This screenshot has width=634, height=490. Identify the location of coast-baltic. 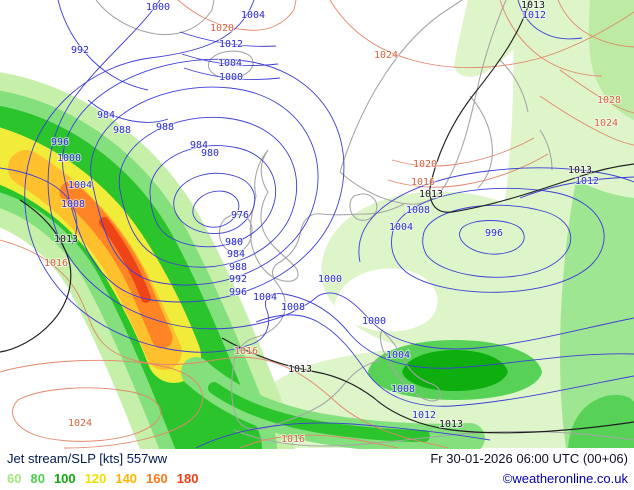
(526, 115).